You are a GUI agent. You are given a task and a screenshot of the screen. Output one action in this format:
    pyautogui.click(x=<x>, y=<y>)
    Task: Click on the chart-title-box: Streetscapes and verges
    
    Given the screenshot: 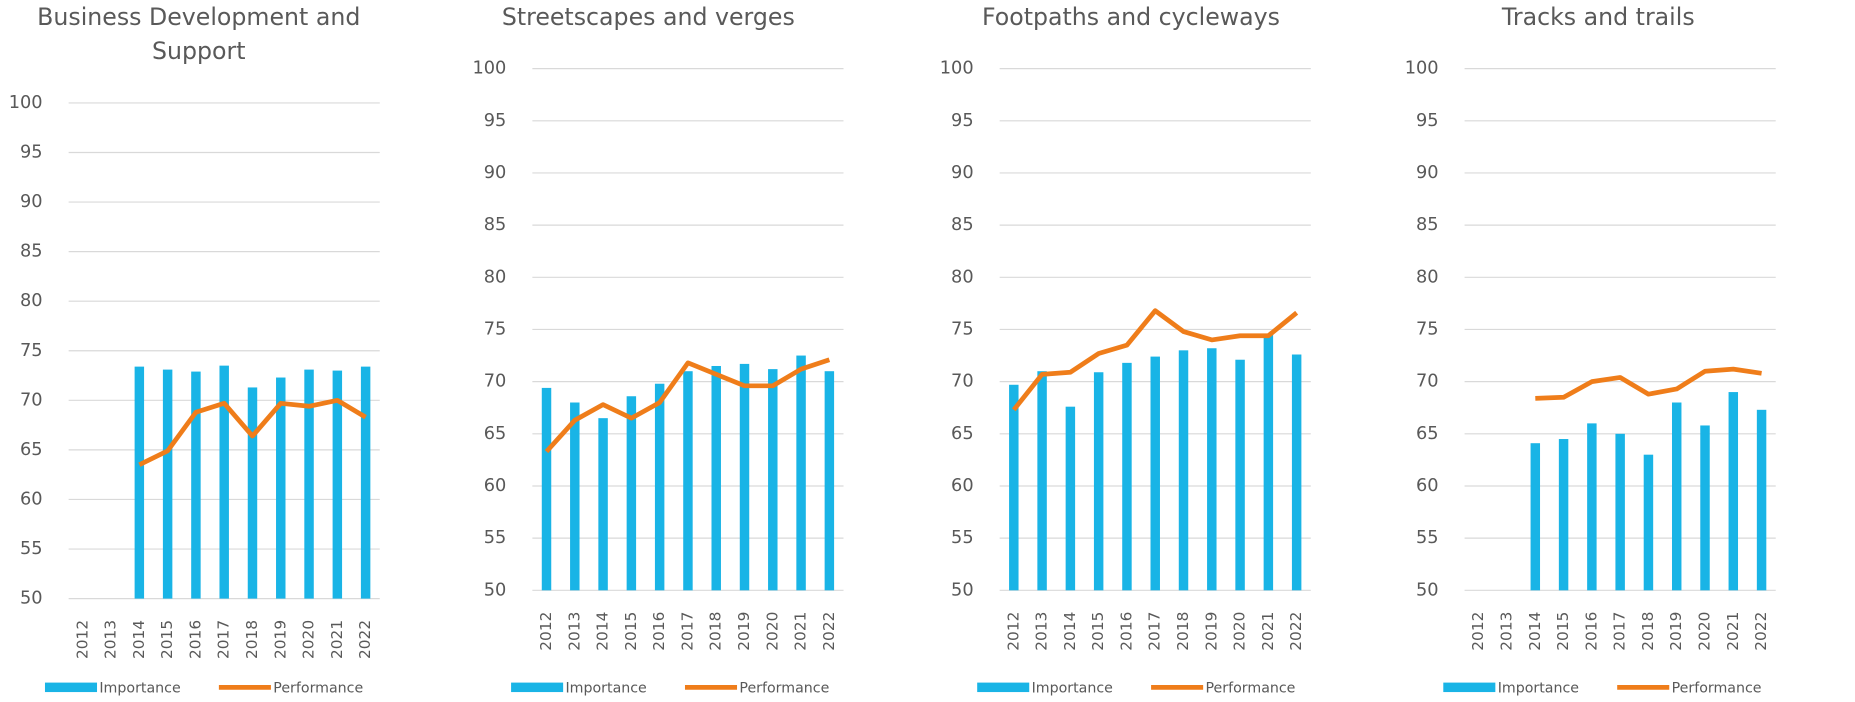 What is the action you would take?
    pyautogui.click(x=648, y=16)
    